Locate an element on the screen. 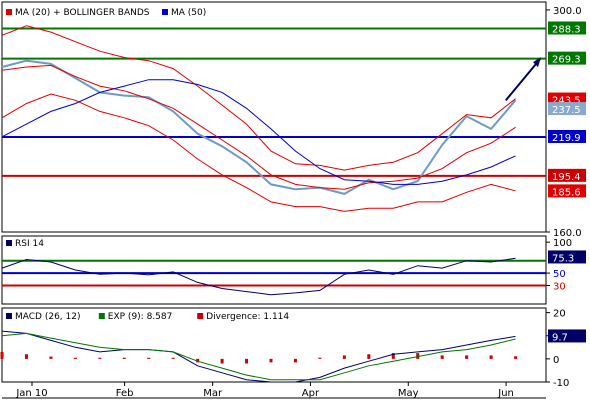  price-value-label-2-text: 185.6 is located at coordinates (566, 192).